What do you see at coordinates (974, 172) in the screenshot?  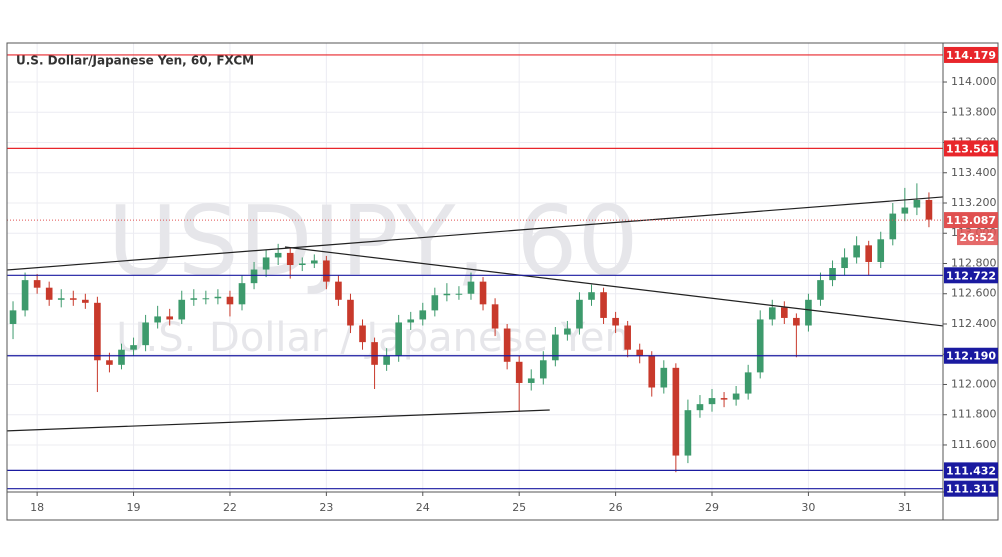 I see `y-tick-label: 113.400` at bounding box center [974, 172].